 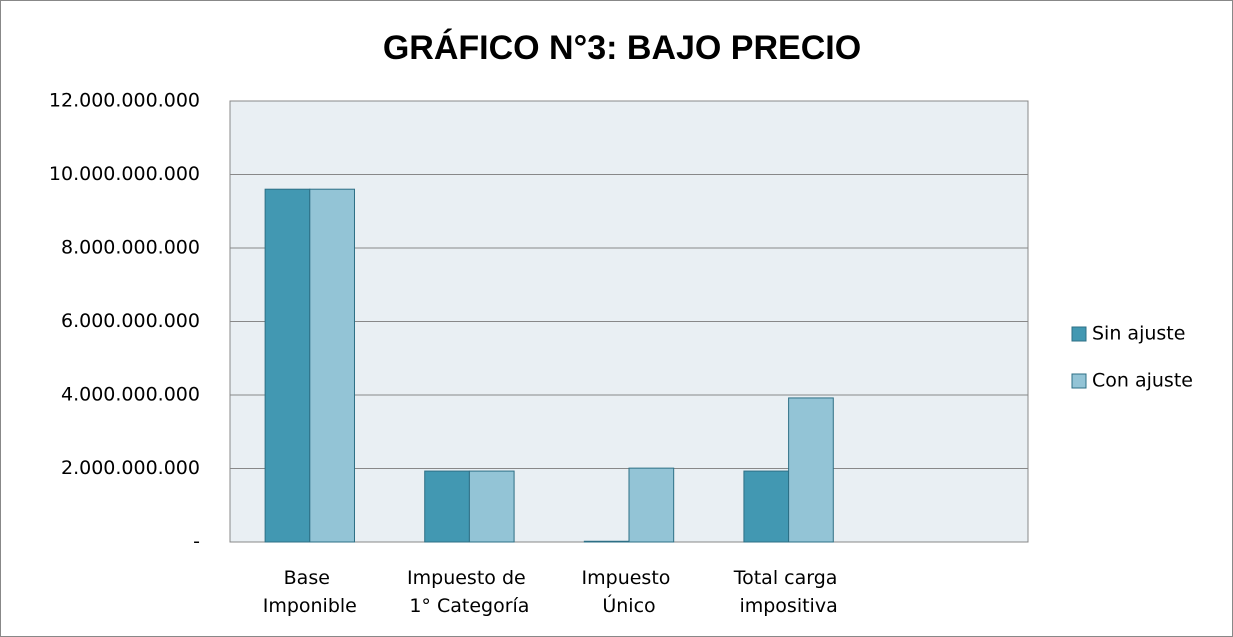 I want to click on y-tick-label: 8.000.000.000, so click(x=130, y=248).